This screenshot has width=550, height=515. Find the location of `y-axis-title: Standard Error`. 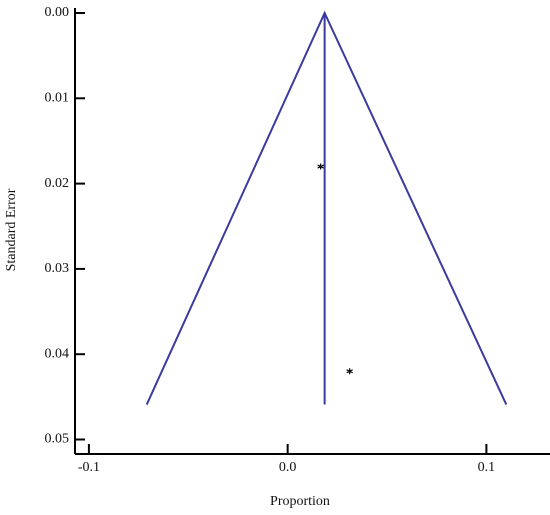

y-axis-title: Standard Error is located at coordinates (11, 229).